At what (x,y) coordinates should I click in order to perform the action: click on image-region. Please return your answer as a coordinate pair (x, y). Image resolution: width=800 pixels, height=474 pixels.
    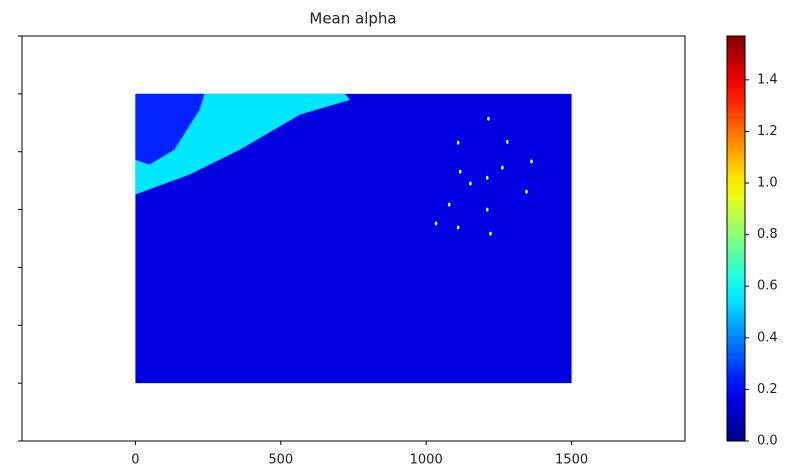
    Looking at the image, I should click on (170, 129).